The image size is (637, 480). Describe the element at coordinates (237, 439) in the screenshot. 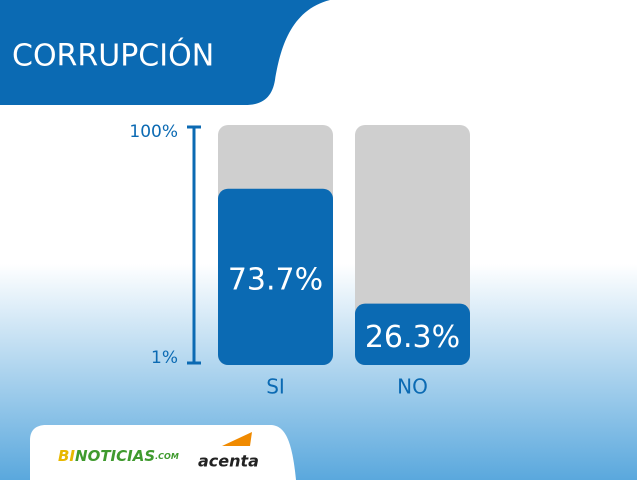

I see `brand-icon` at that location.